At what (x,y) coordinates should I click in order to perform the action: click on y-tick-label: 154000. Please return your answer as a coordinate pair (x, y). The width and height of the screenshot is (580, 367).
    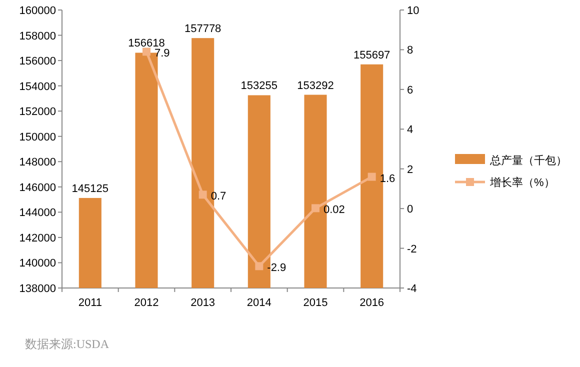
    Looking at the image, I should click on (37, 86).